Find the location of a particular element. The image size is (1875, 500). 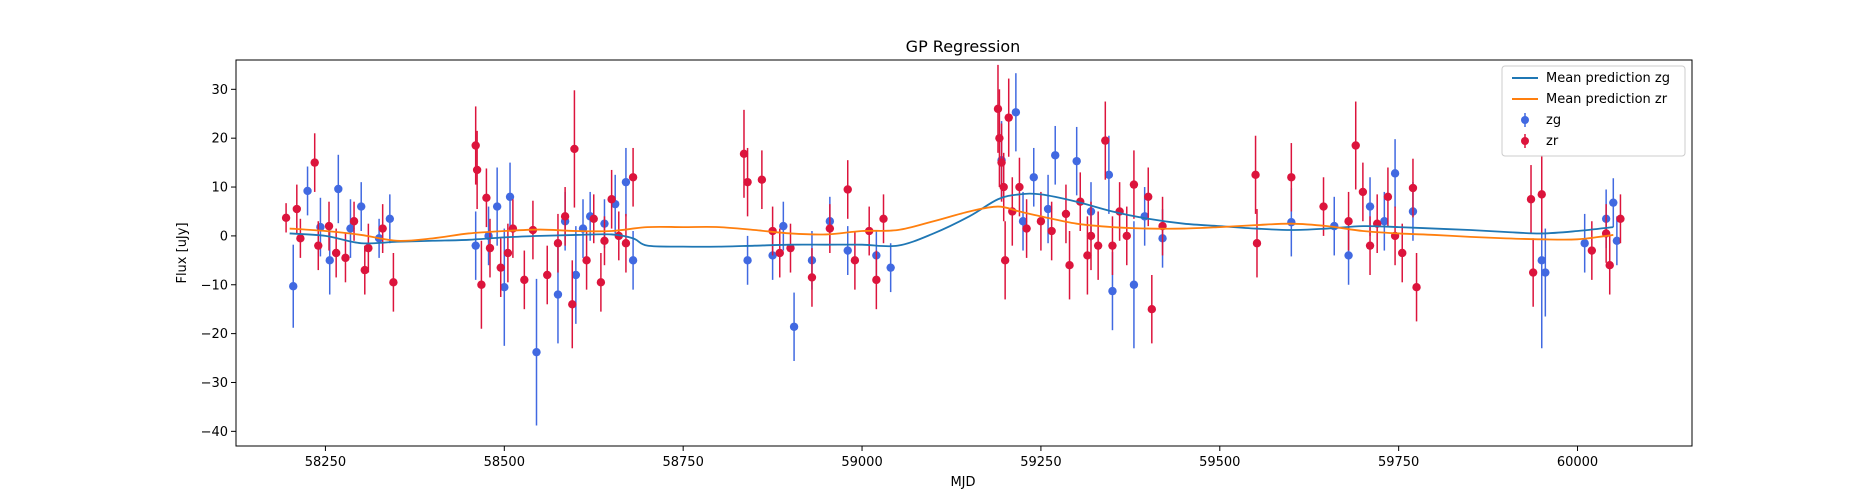

chart-title: GP Regression is located at coordinates (963, 46).